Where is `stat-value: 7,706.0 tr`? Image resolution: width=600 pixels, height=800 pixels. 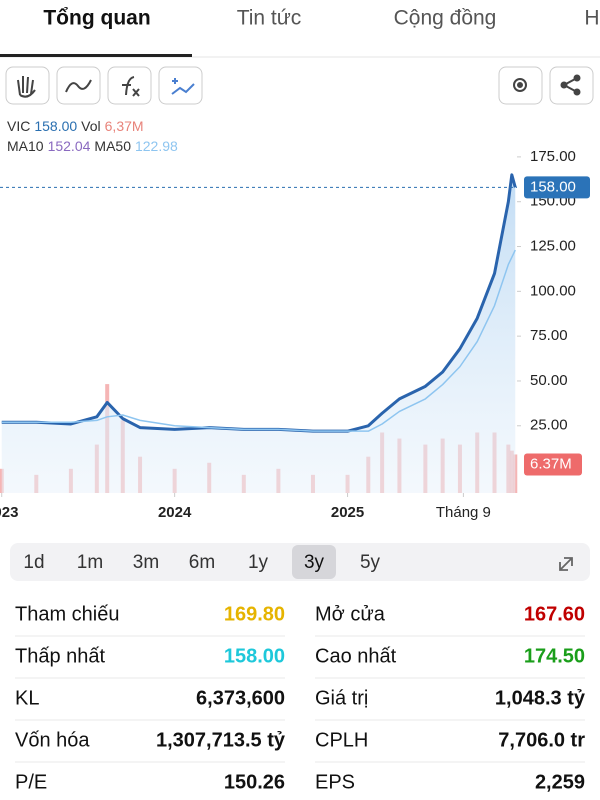
stat-value: 7,706.0 tr is located at coordinates (541, 740).